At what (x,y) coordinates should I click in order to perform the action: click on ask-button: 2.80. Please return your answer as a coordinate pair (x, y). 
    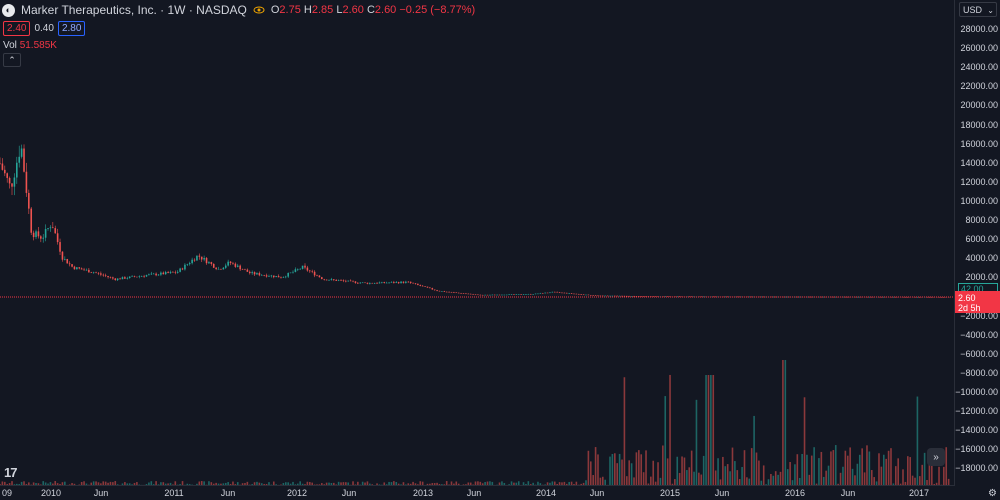
    Looking at the image, I should click on (71, 28).